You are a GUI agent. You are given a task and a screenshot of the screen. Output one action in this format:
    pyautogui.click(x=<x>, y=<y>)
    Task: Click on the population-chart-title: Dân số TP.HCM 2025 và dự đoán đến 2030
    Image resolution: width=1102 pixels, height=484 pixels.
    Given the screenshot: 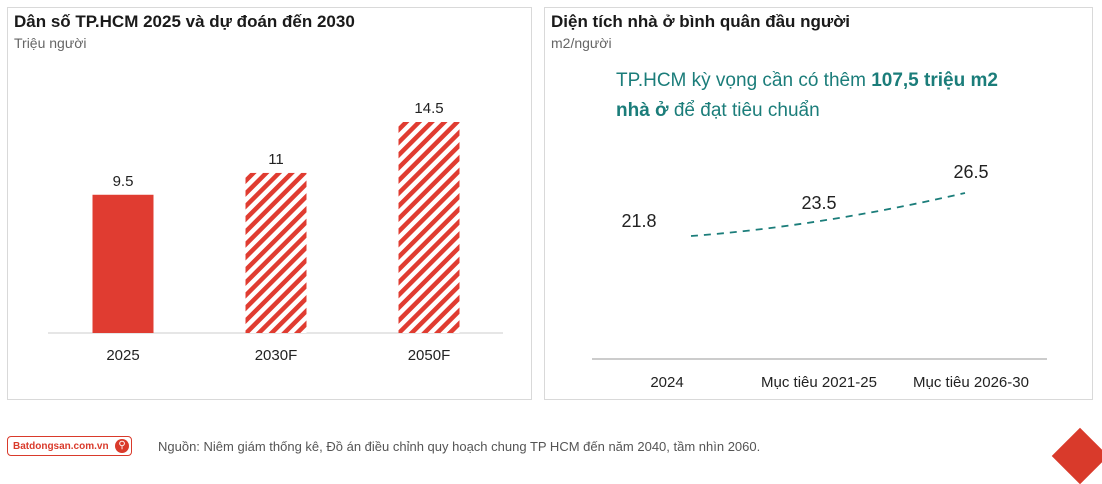 What is the action you would take?
    pyautogui.click(x=184, y=21)
    